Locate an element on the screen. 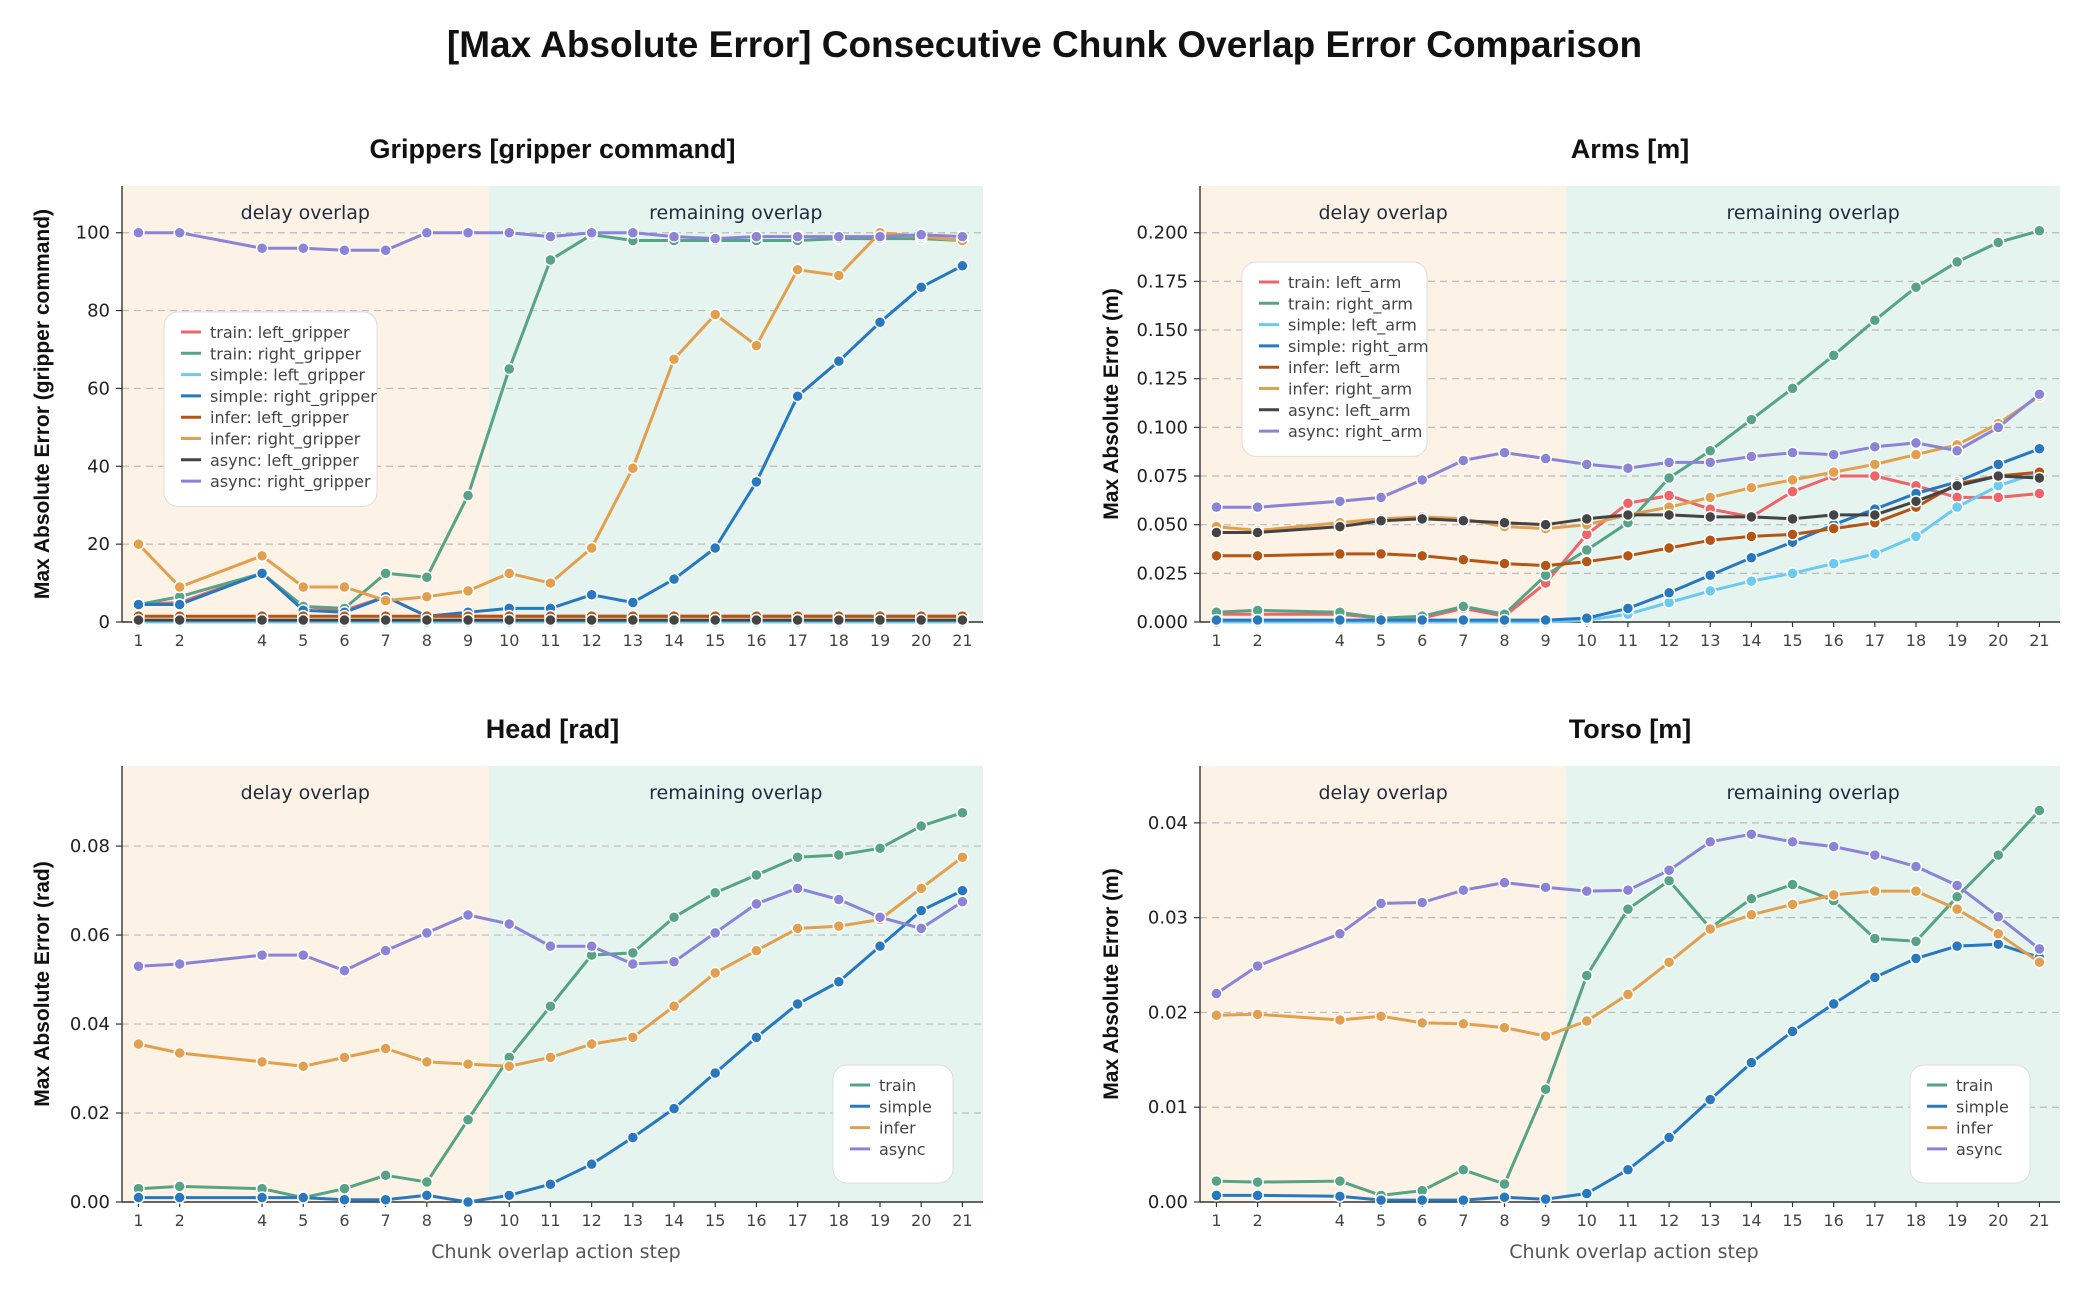 The width and height of the screenshot is (2089, 1295). p3-xtick-label: 11 is located at coordinates (550, 1220).